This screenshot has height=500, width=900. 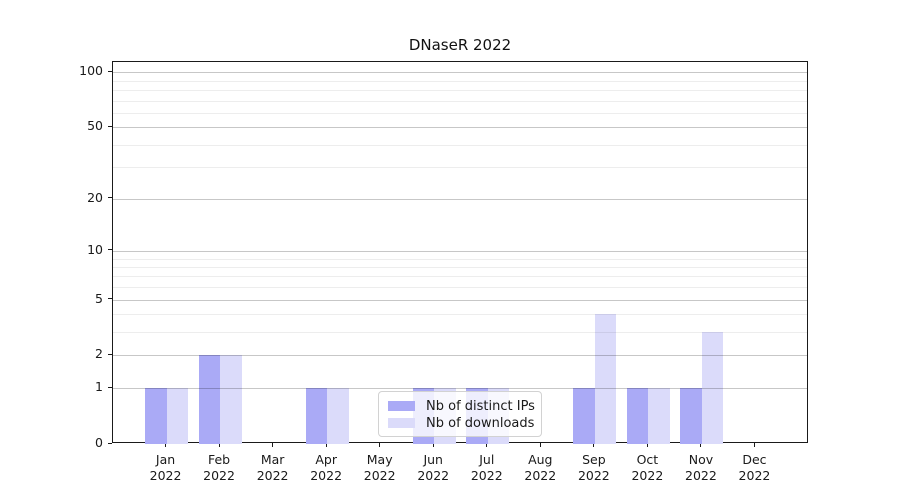 I want to click on x-tick-label: Apr 2022, so click(x=326, y=467).